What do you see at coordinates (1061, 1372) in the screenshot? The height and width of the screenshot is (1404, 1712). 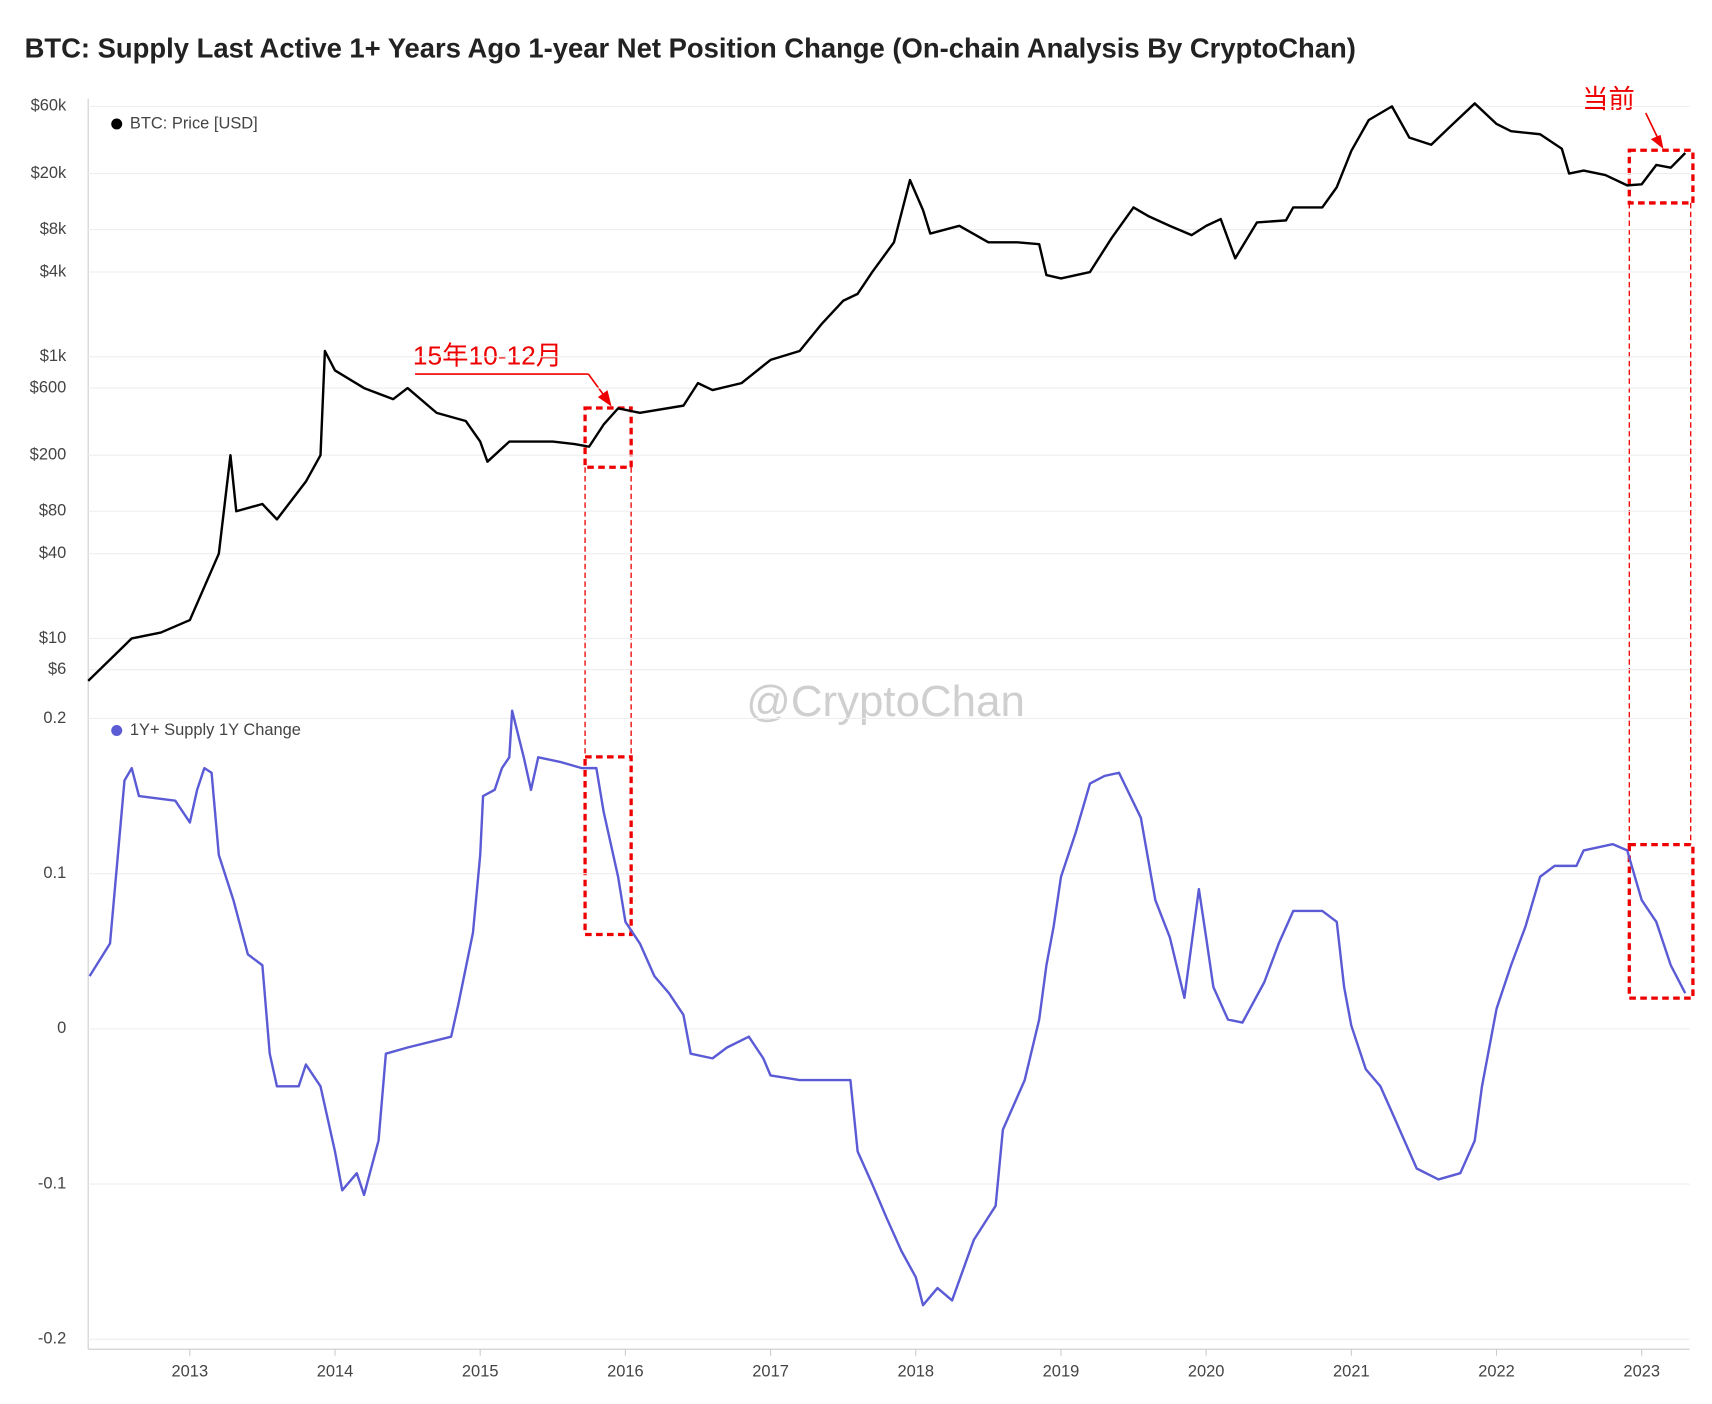 I see `x-tick-label: 2019` at bounding box center [1061, 1372].